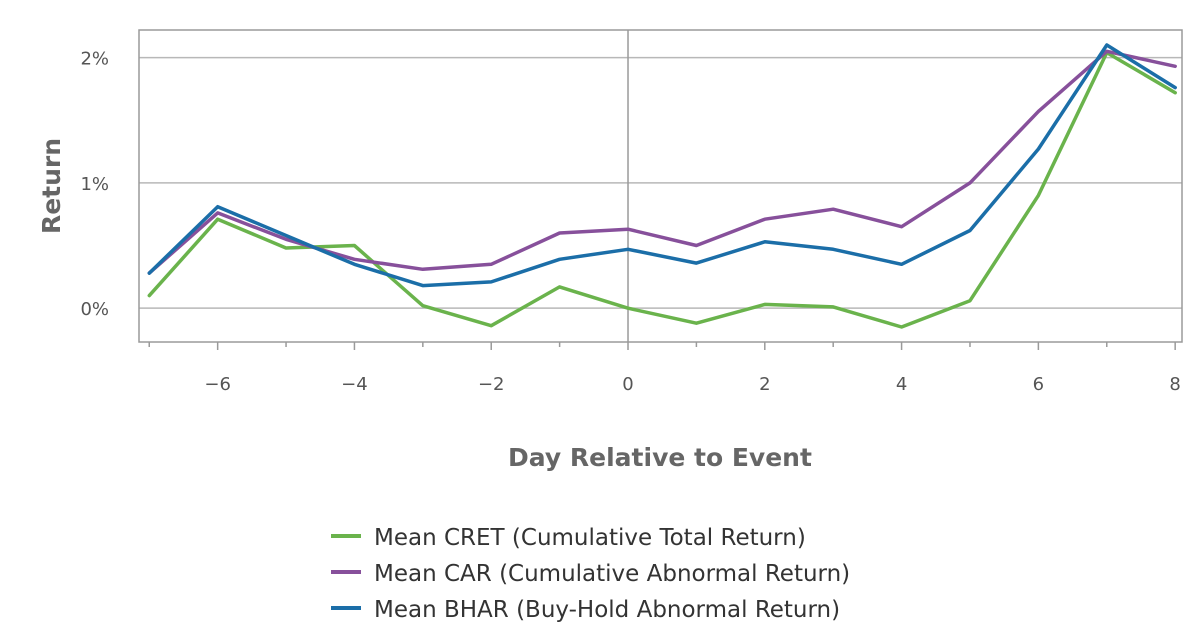 This screenshot has height=636, width=1200. What do you see at coordinates (94, 59) in the screenshot?
I see `y-tick-label: 2%` at bounding box center [94, 59].